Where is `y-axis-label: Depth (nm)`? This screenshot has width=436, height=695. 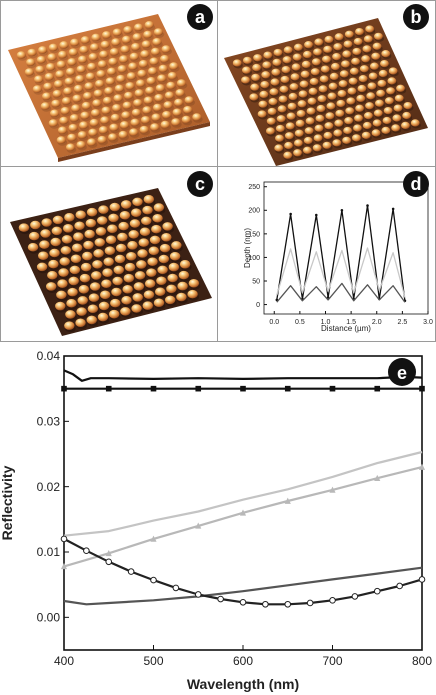
y-axis-label: Depth (nm) is located at coordinates (247, 248).